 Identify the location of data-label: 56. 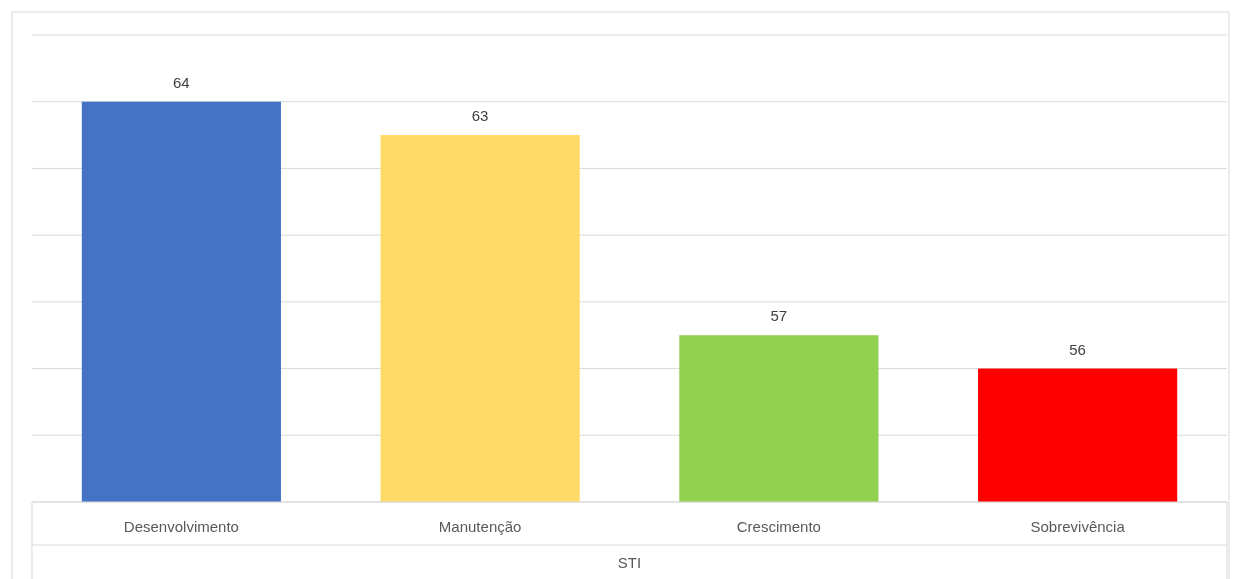
(1077, 349).